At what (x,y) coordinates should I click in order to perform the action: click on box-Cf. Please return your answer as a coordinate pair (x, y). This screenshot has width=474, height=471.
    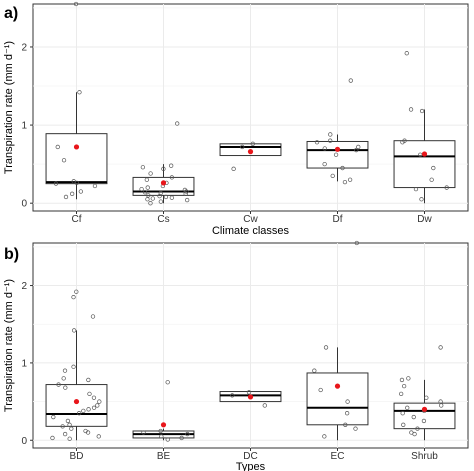
    Looking at the image, I should click on (76, 100).